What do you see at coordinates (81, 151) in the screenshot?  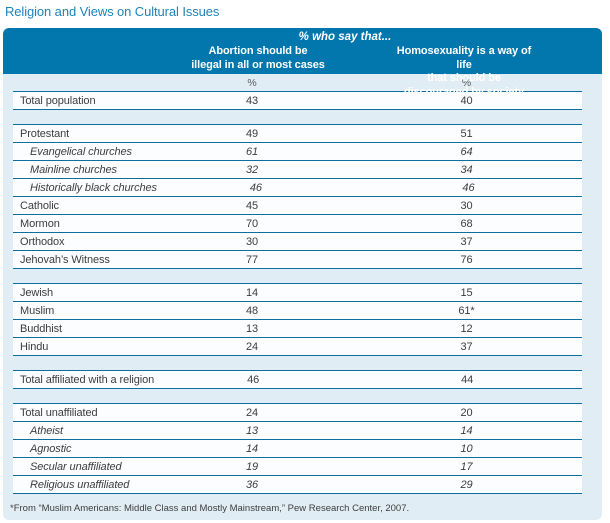 I see `row-label: Evangelical churches` at bounding box center [81, 151].